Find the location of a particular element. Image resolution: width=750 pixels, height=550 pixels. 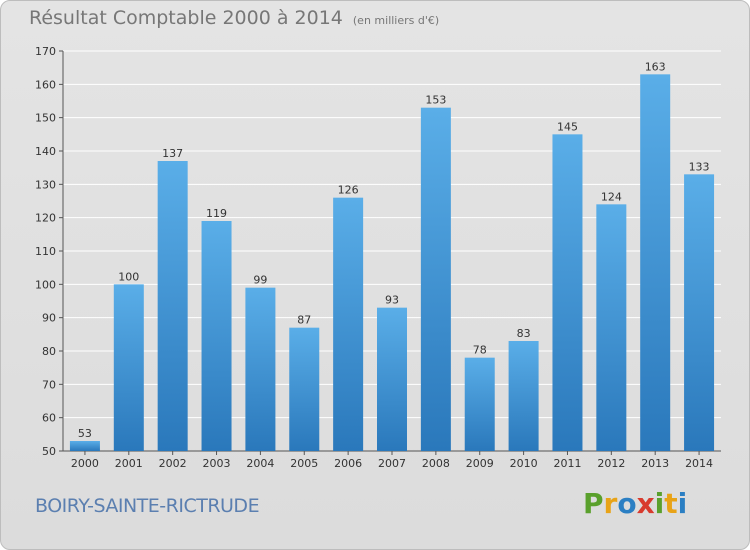

y-tick-label: 140 is located at coordinates (45, 151).